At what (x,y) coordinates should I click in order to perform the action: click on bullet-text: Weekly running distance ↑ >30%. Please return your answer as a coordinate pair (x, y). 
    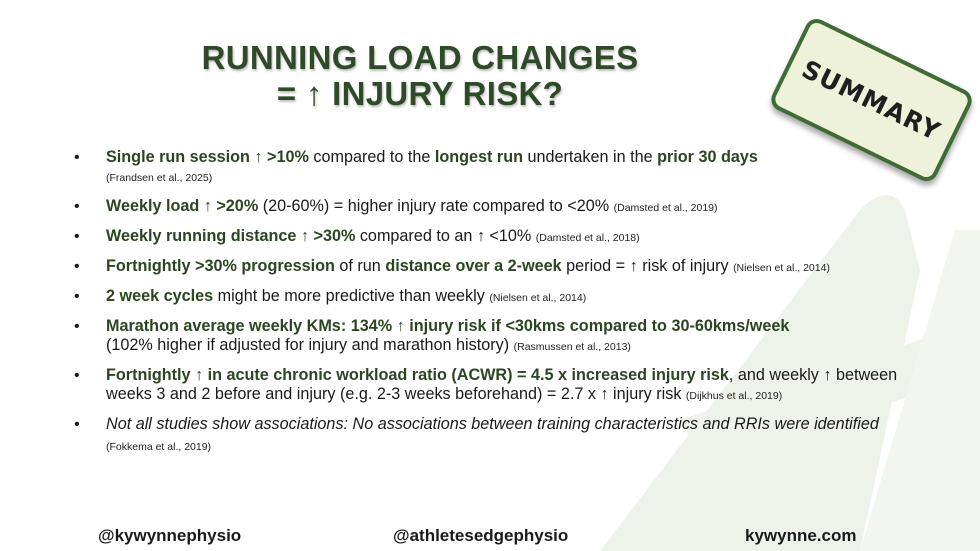
    Looking at the image, I should click on (231, 236).